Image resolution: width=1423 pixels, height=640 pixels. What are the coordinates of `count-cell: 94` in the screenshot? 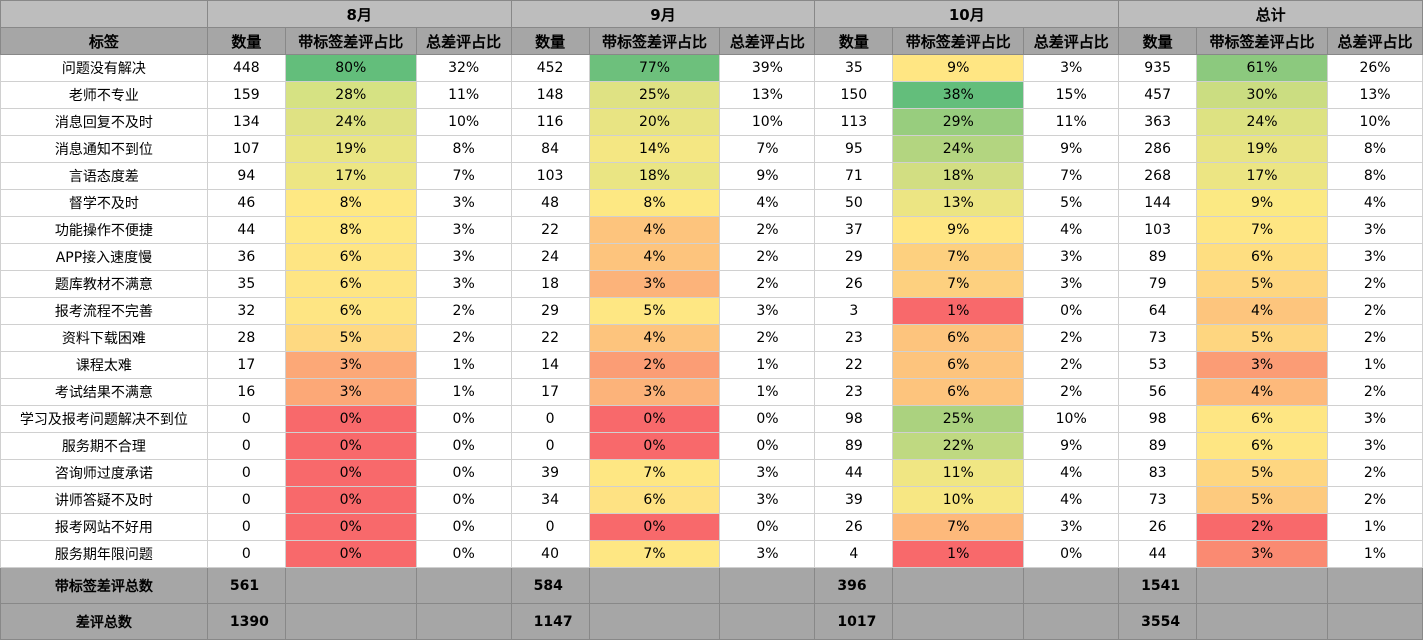 It's located at (246, 176).